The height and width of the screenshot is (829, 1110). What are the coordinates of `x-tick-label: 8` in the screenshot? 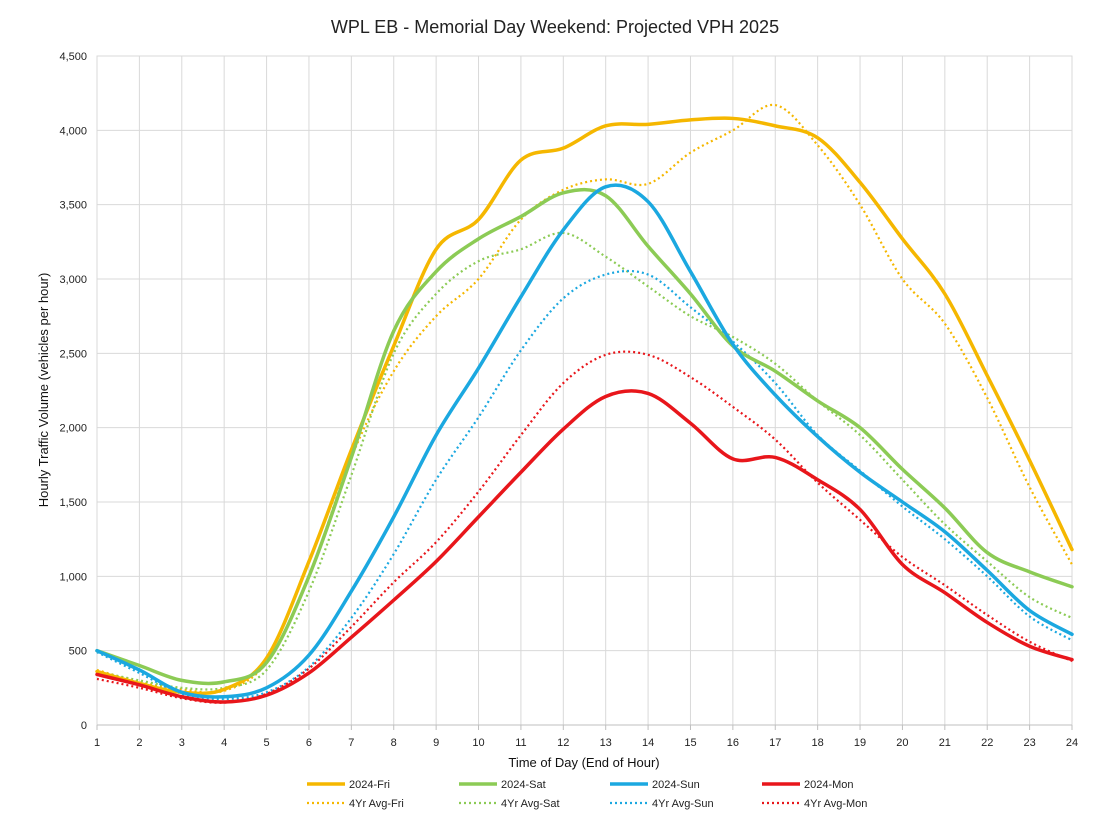 It's located at (394, 743).